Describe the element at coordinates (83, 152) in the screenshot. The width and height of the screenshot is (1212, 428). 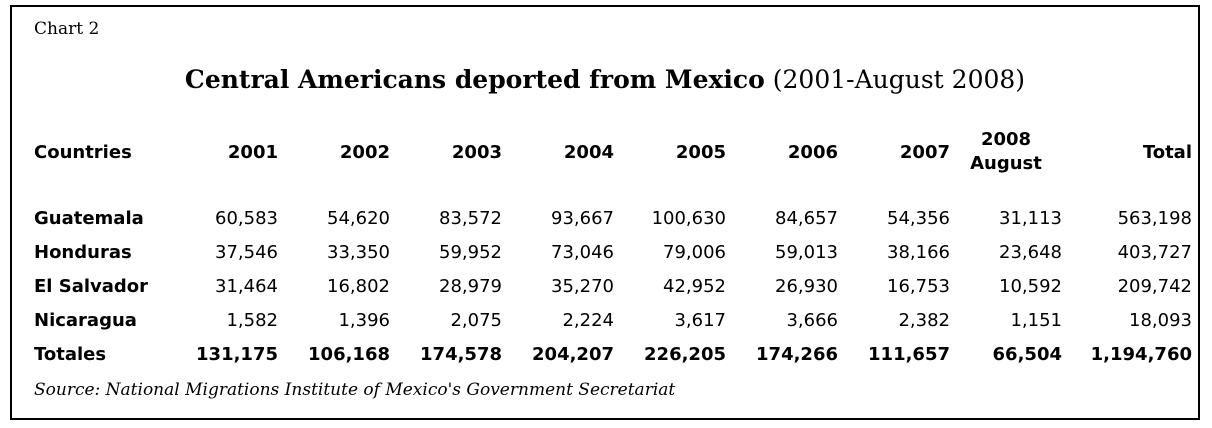
I see `header-countries: Countries` at that location.